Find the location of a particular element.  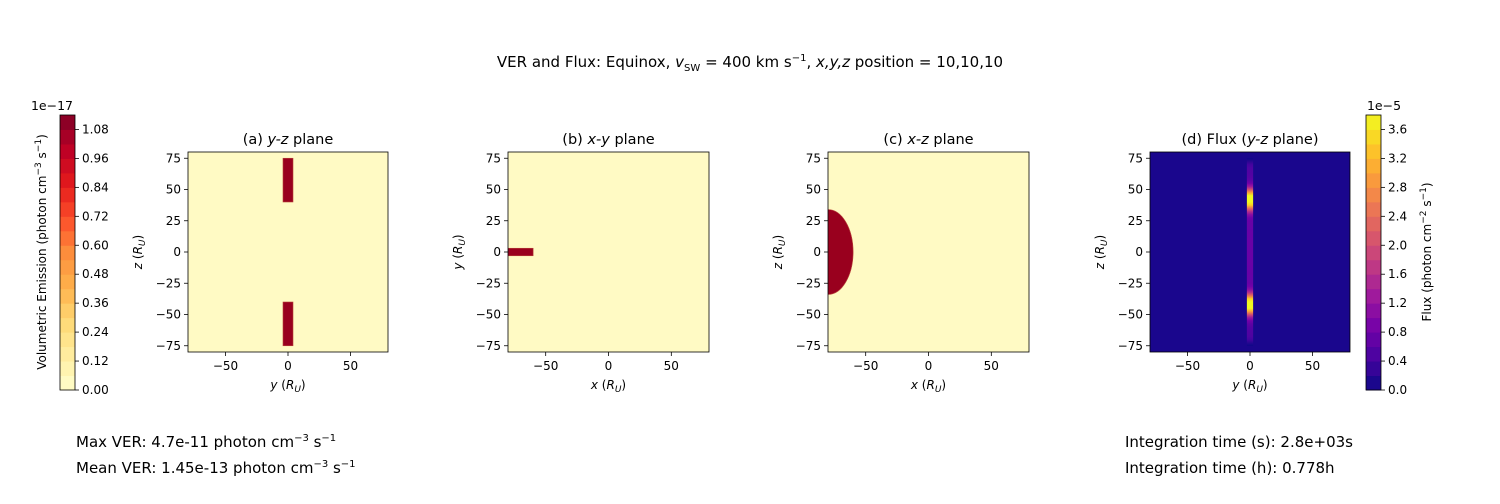

flux-colorbar-tick-label: 1.2 is located at coordinates (1397, 303).